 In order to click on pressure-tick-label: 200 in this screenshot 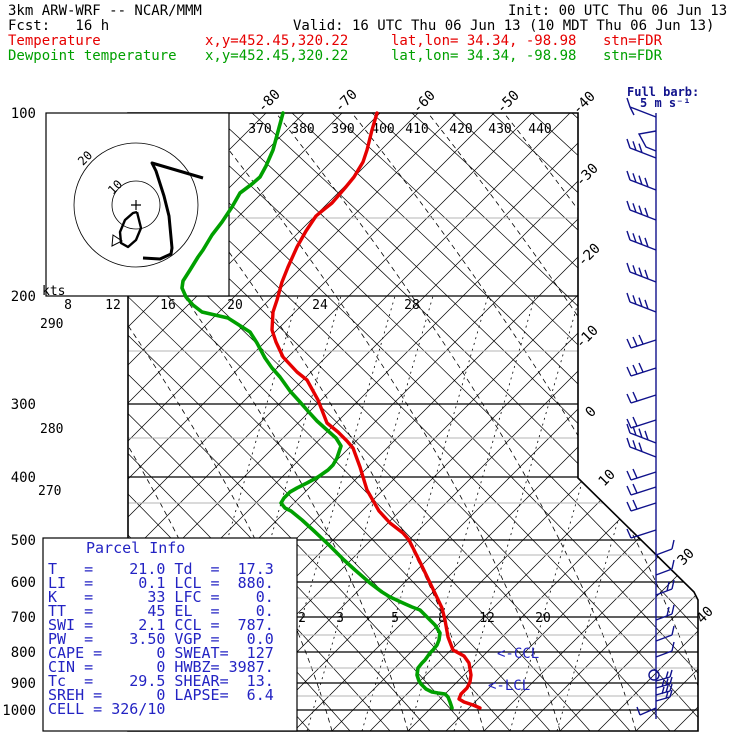, I will do `click(23, 297)`.